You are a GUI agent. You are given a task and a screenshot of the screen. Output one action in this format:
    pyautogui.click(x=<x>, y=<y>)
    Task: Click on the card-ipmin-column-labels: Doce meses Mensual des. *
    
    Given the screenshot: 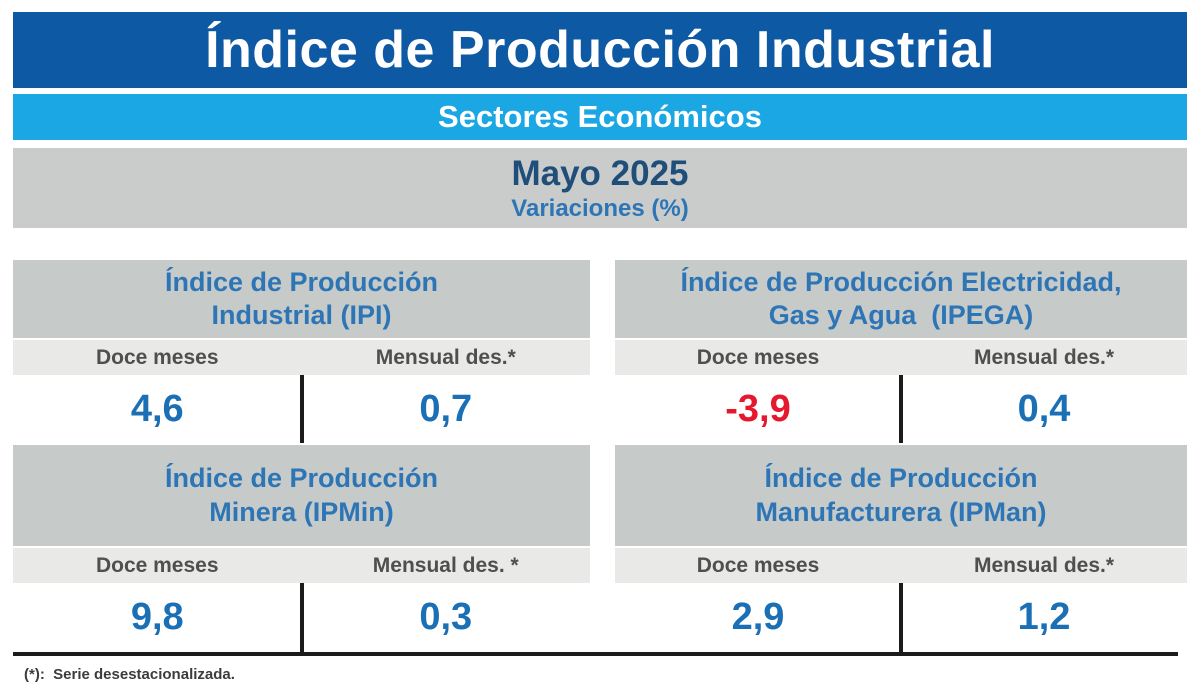 What is the action you would take?
    pyautogui.click(x=301, y=565)
    